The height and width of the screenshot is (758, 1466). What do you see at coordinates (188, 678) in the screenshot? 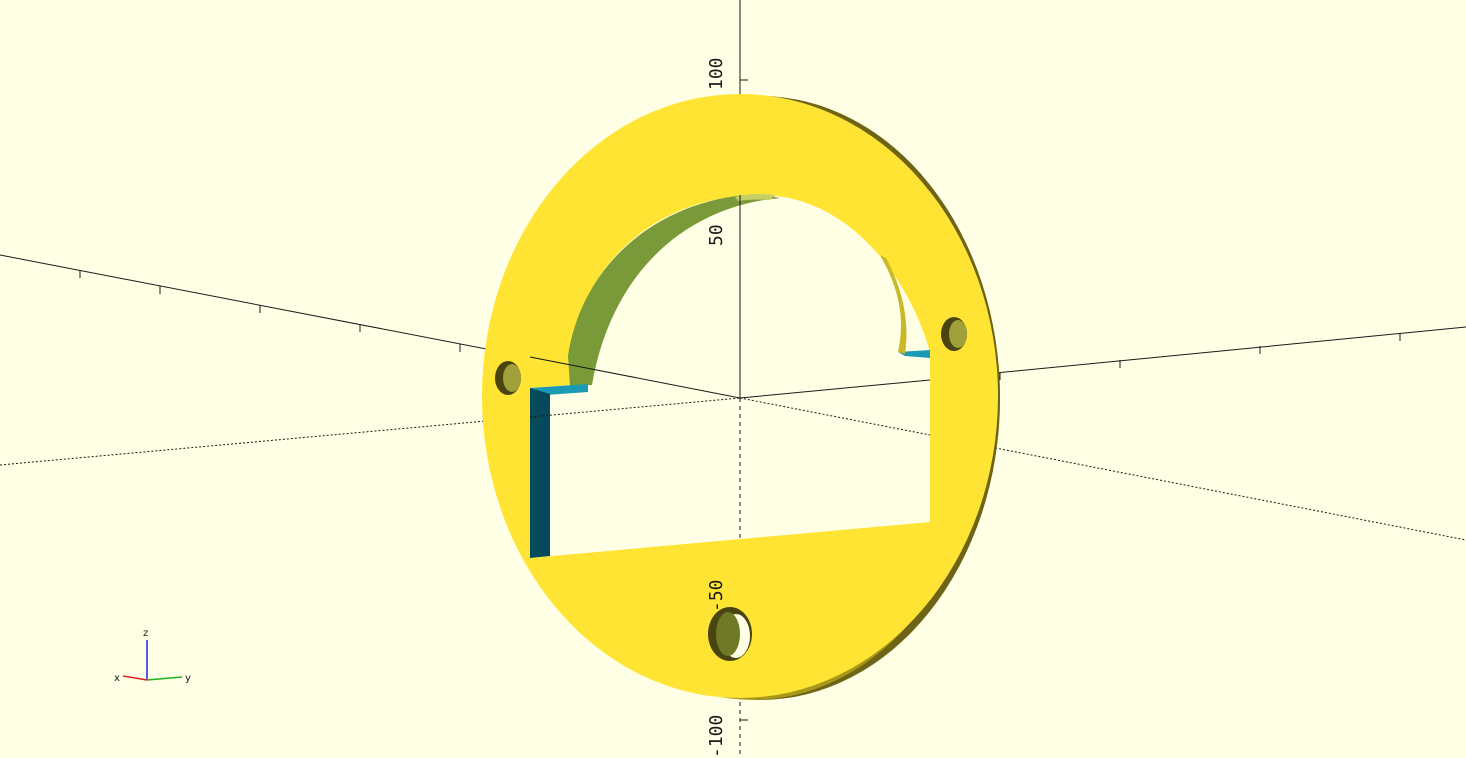
I see `gizmo-y-label: y` at bounding box center [188, 678].